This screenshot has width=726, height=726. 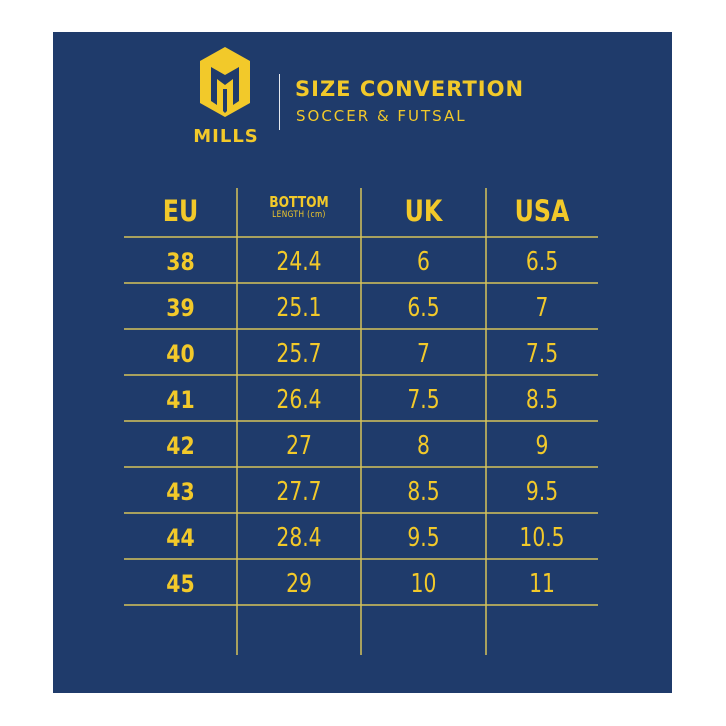 I want to click on header-bottom-length: BOTTOM LENGTH (cm), so click(x=299, y=208).